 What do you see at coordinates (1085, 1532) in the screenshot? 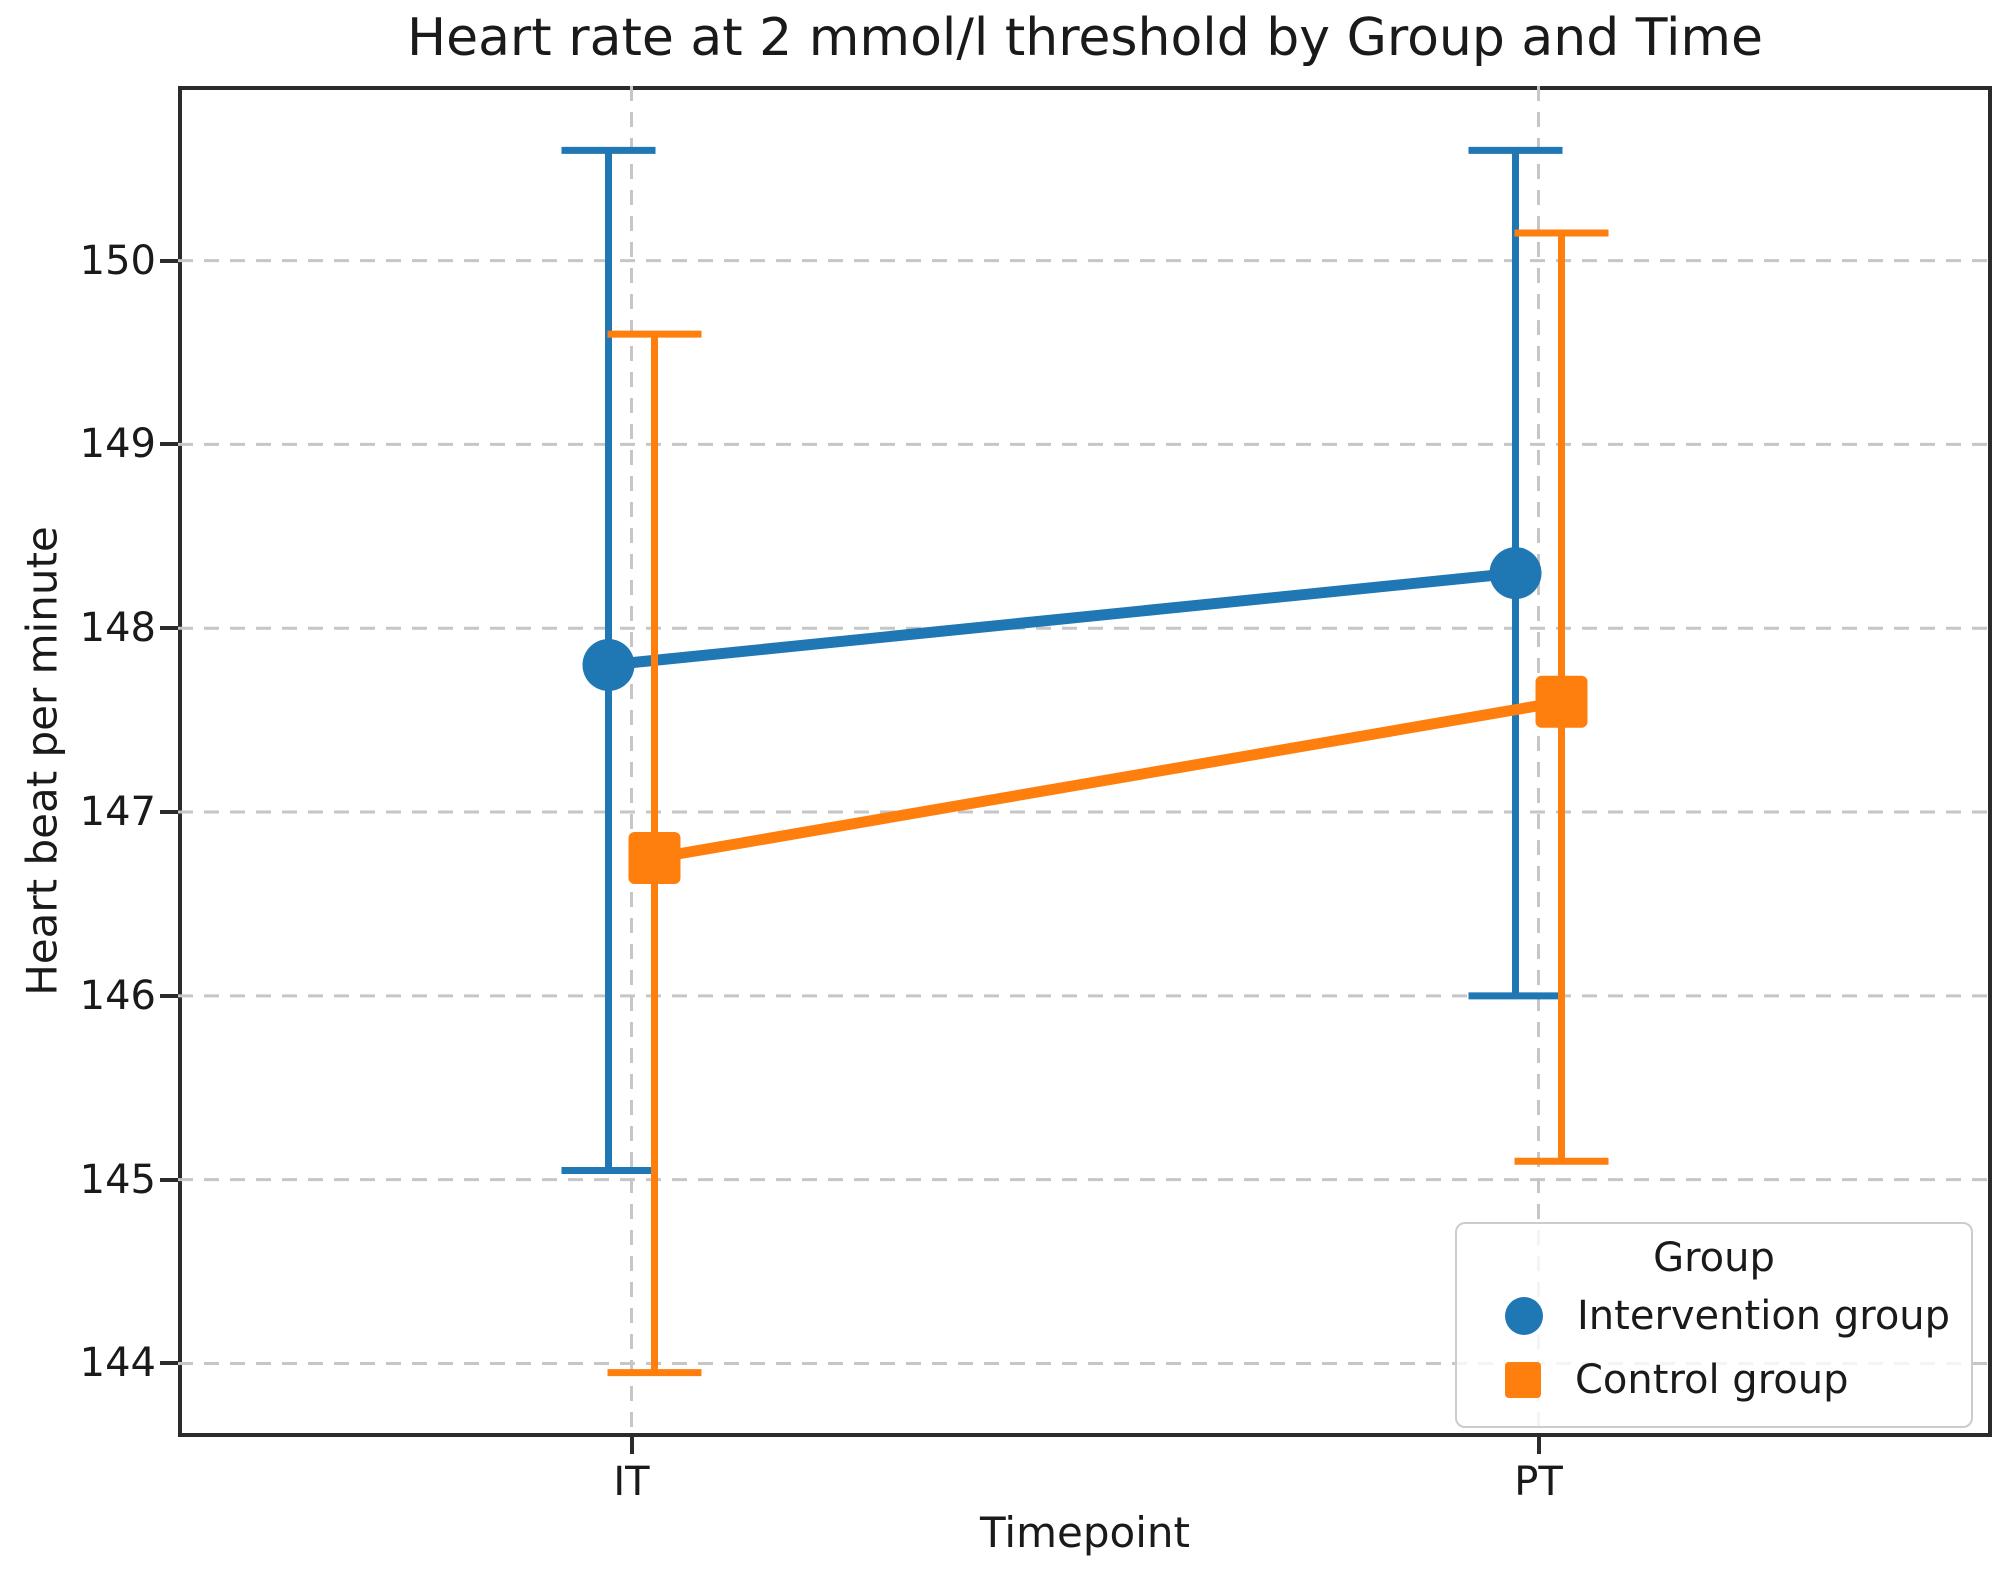
I see `x-axis-label: Timepoint` at bounding box center [1085, 1532].